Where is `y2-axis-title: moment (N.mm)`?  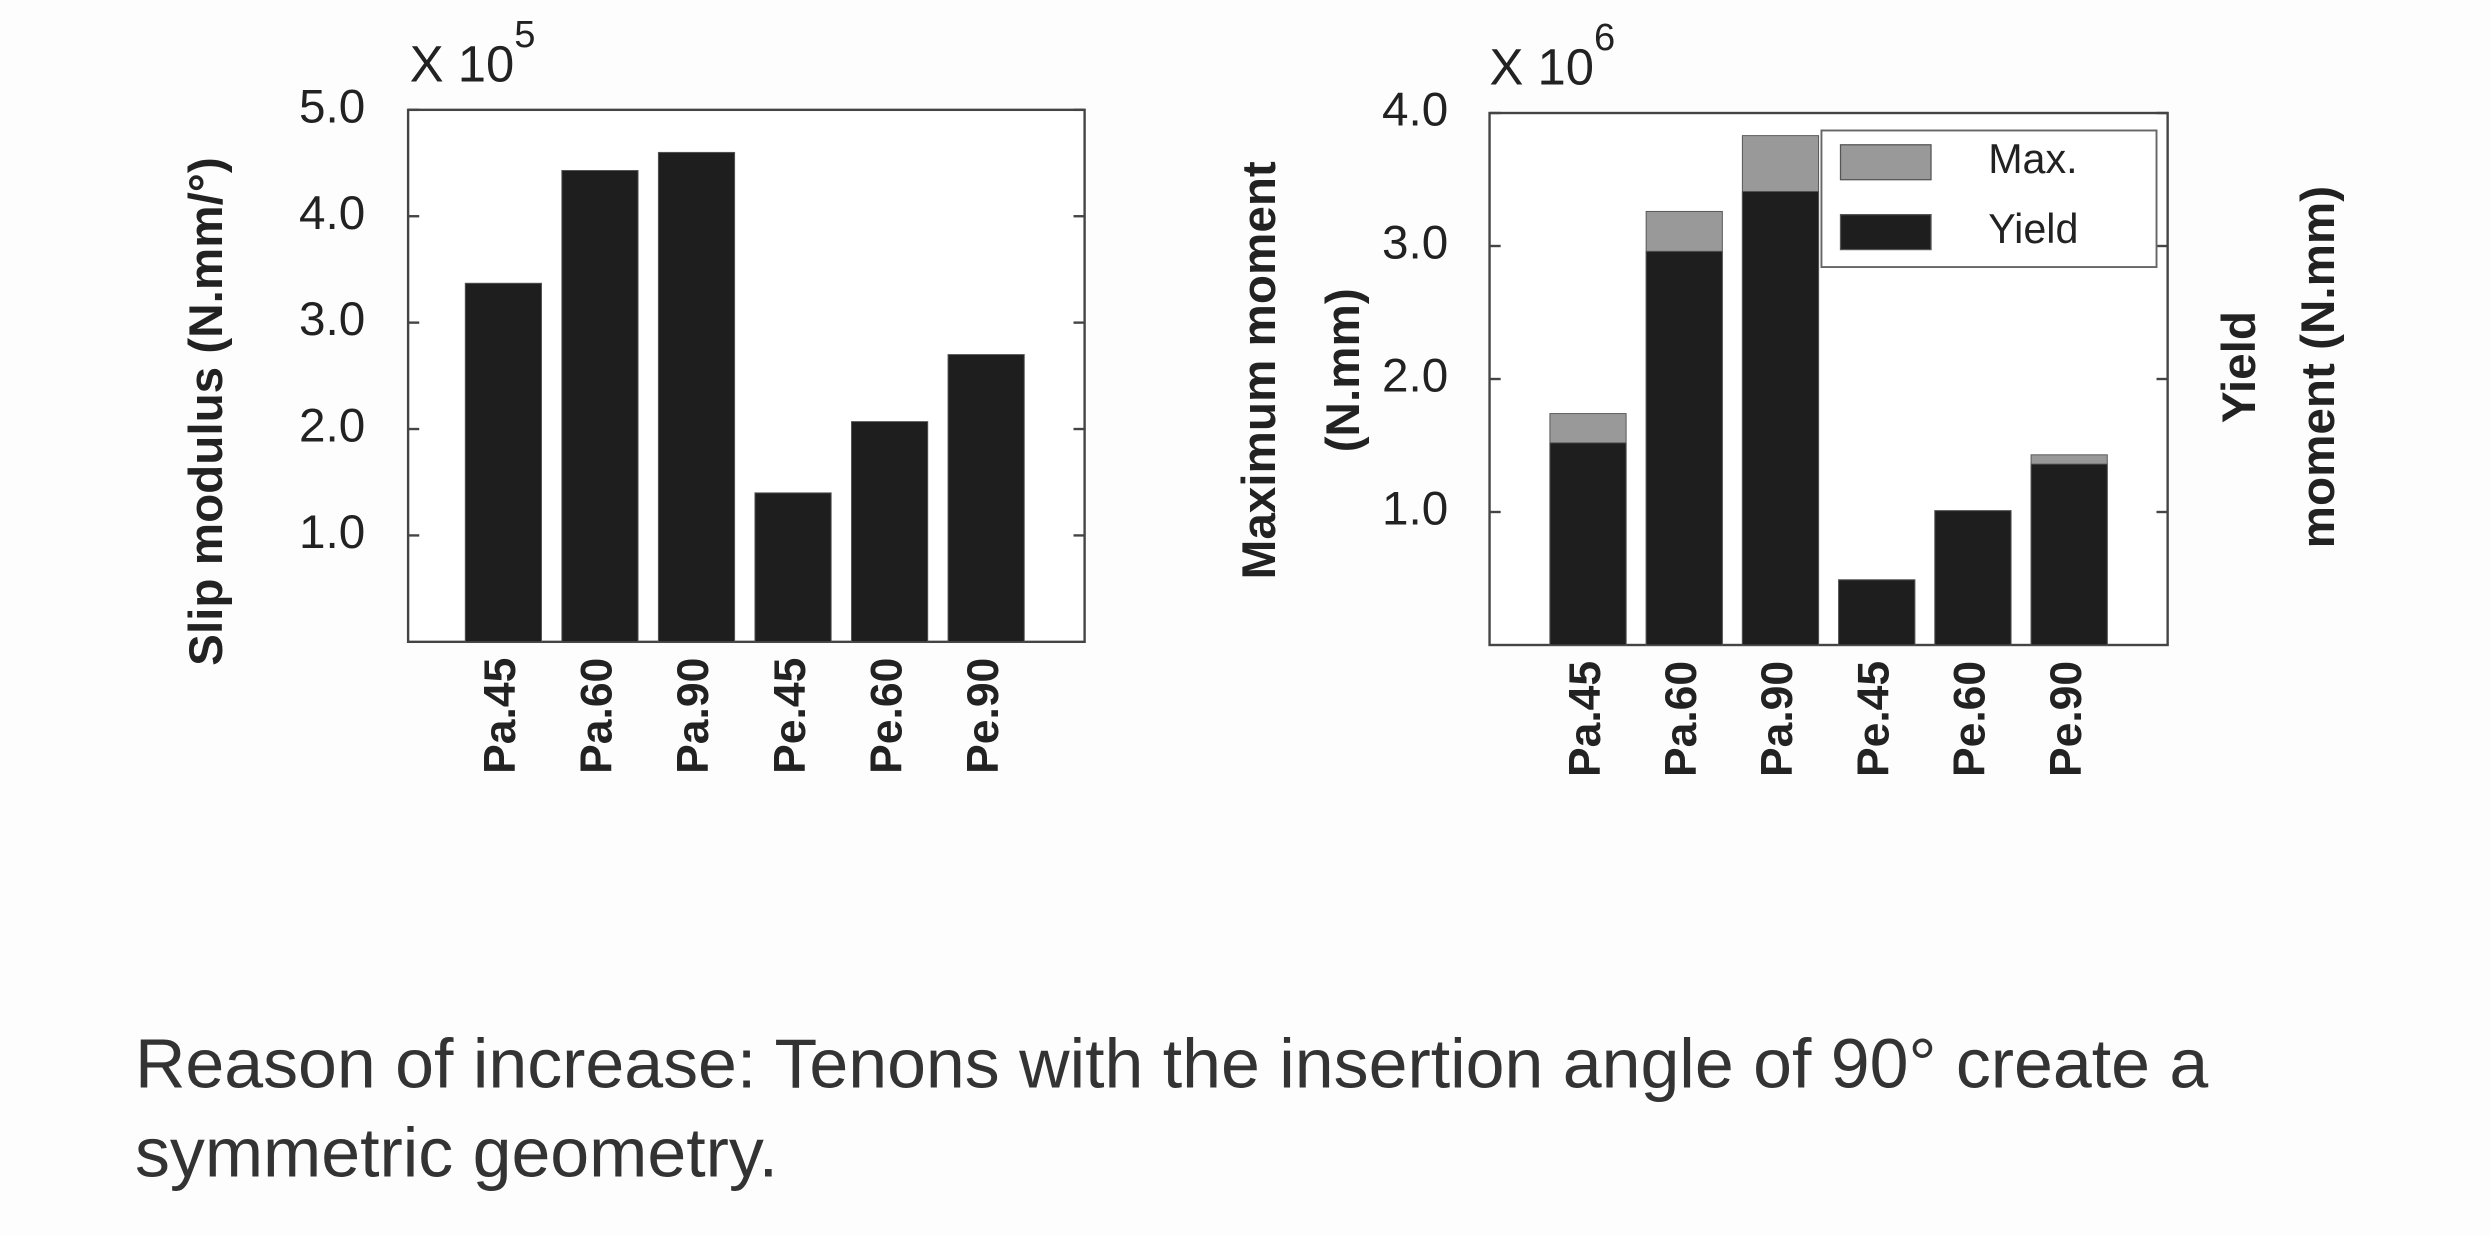
y2-axis-title: moment (N.mm) is located at coordinates (2318, 367).